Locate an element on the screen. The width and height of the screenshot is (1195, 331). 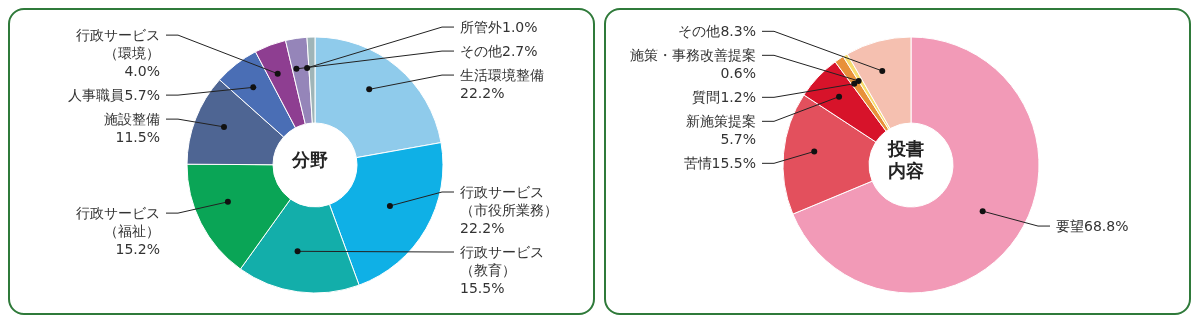
slice-label: 行政サービス（環境） is located at coordinates (118, 44).